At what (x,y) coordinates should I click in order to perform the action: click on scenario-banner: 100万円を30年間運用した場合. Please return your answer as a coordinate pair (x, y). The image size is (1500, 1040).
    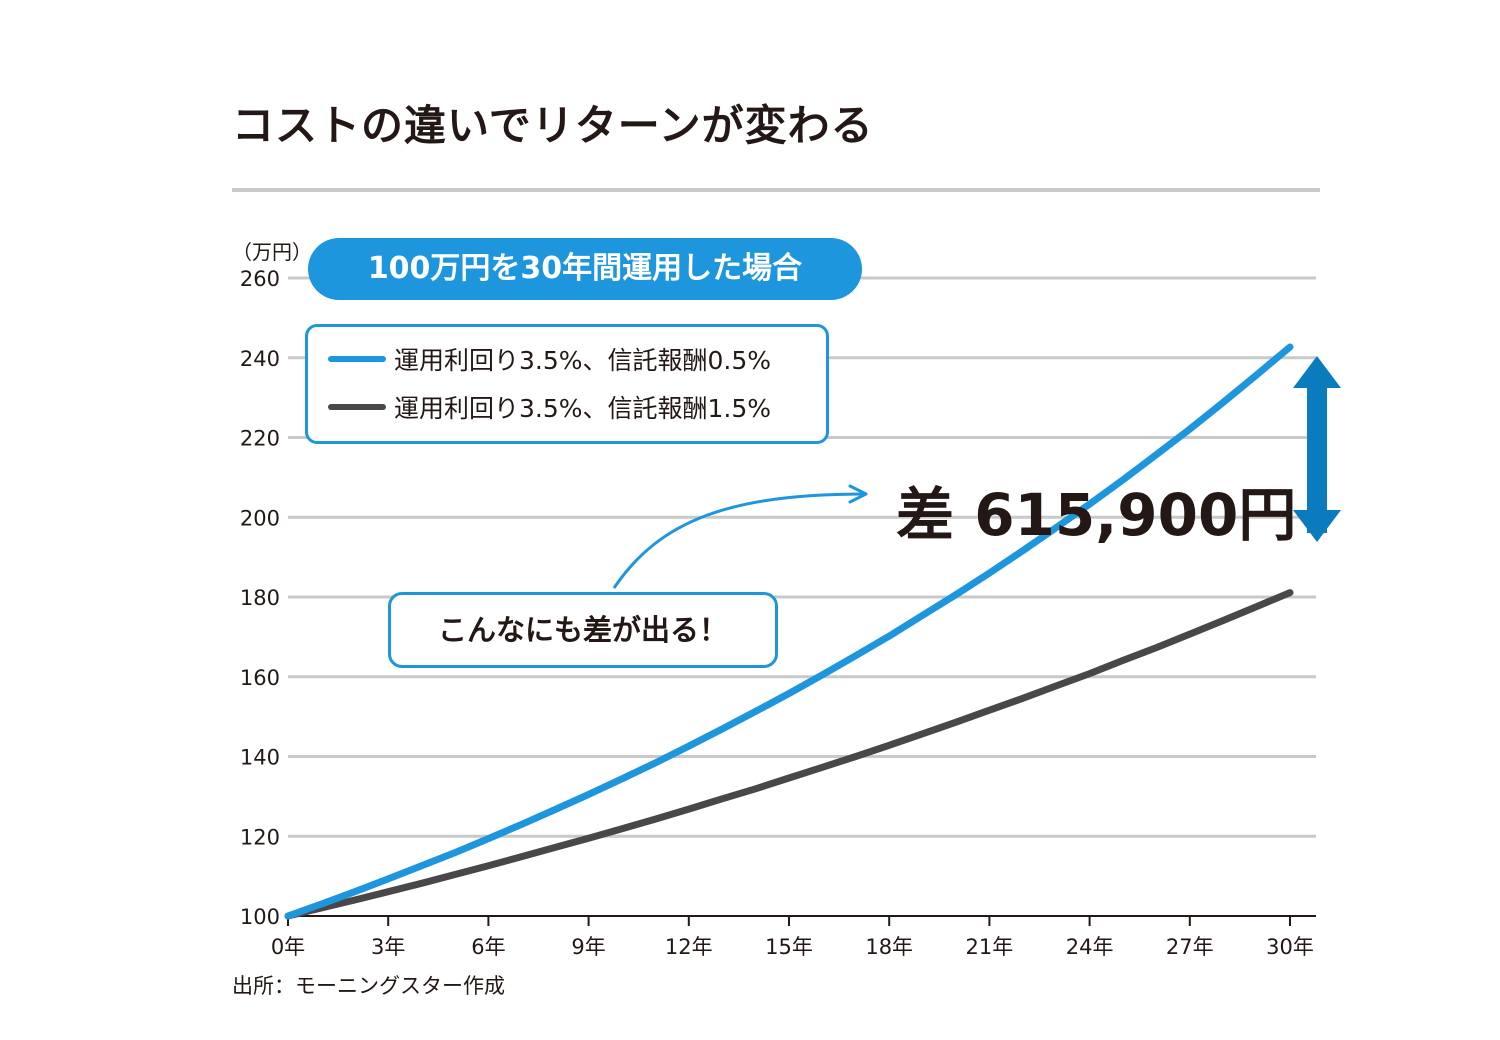
    Looking at the image, I should click on (585, 269).